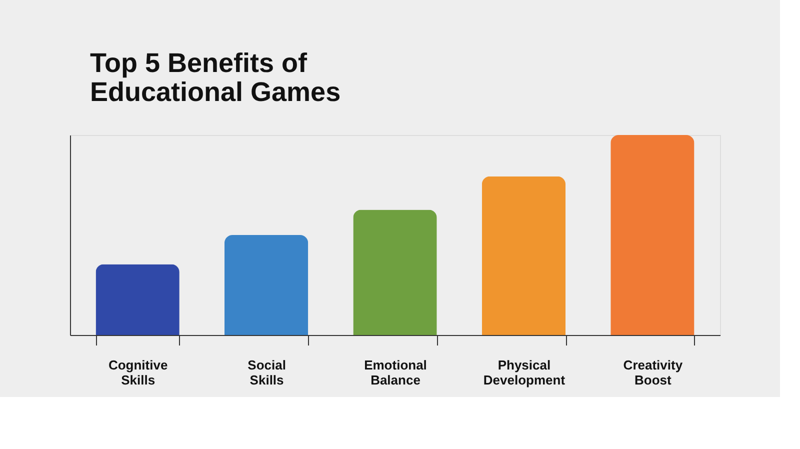  What do you see at coordinates (524, 373) in the screenshot?
I see `x-tick-label: Physical Development` at bounding box center [524, 373].